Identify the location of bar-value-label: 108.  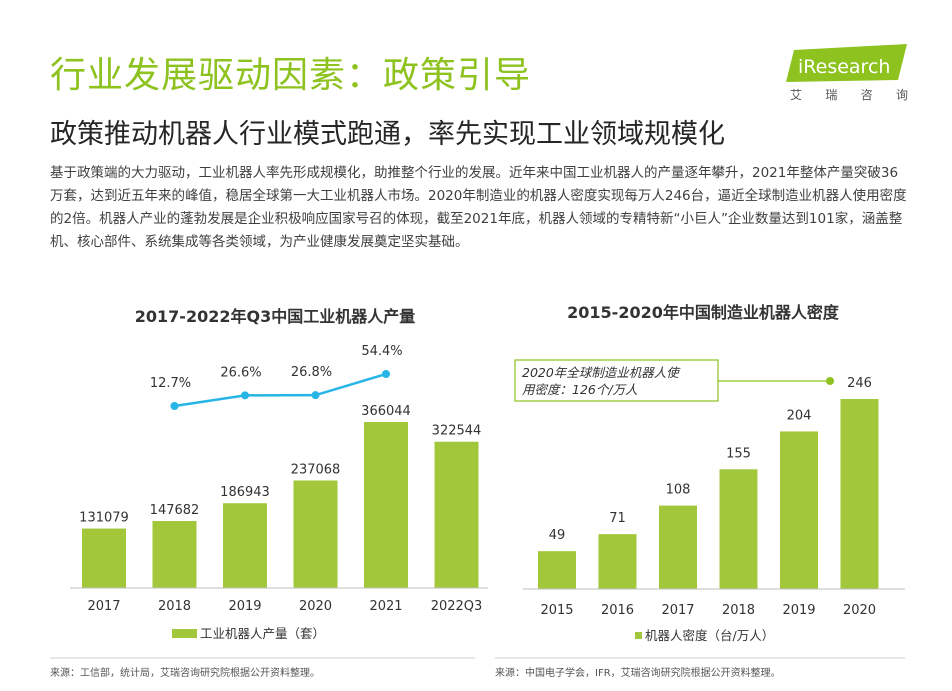
(678, 490).